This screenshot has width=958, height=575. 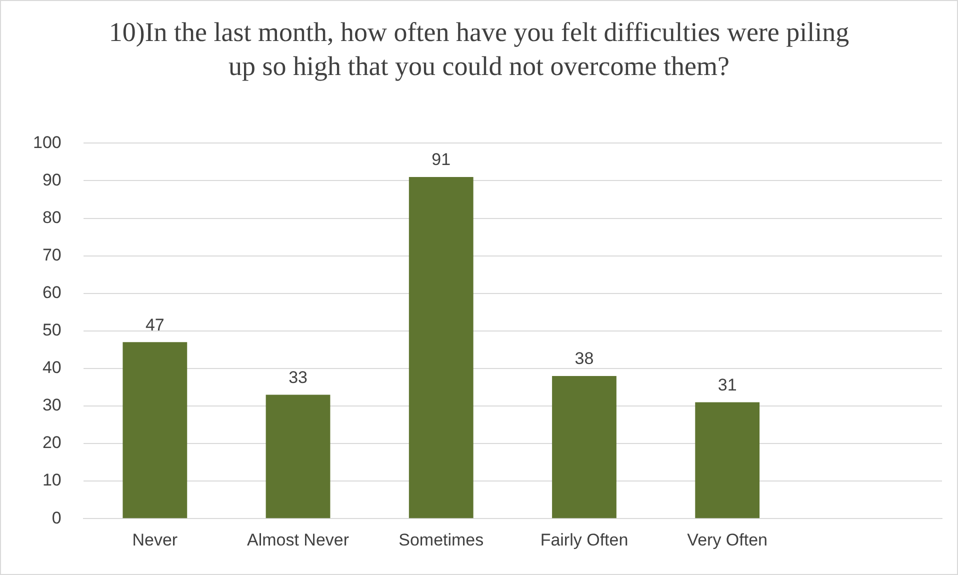 I want to click on data-label: 33, so click(x=298, y=377).